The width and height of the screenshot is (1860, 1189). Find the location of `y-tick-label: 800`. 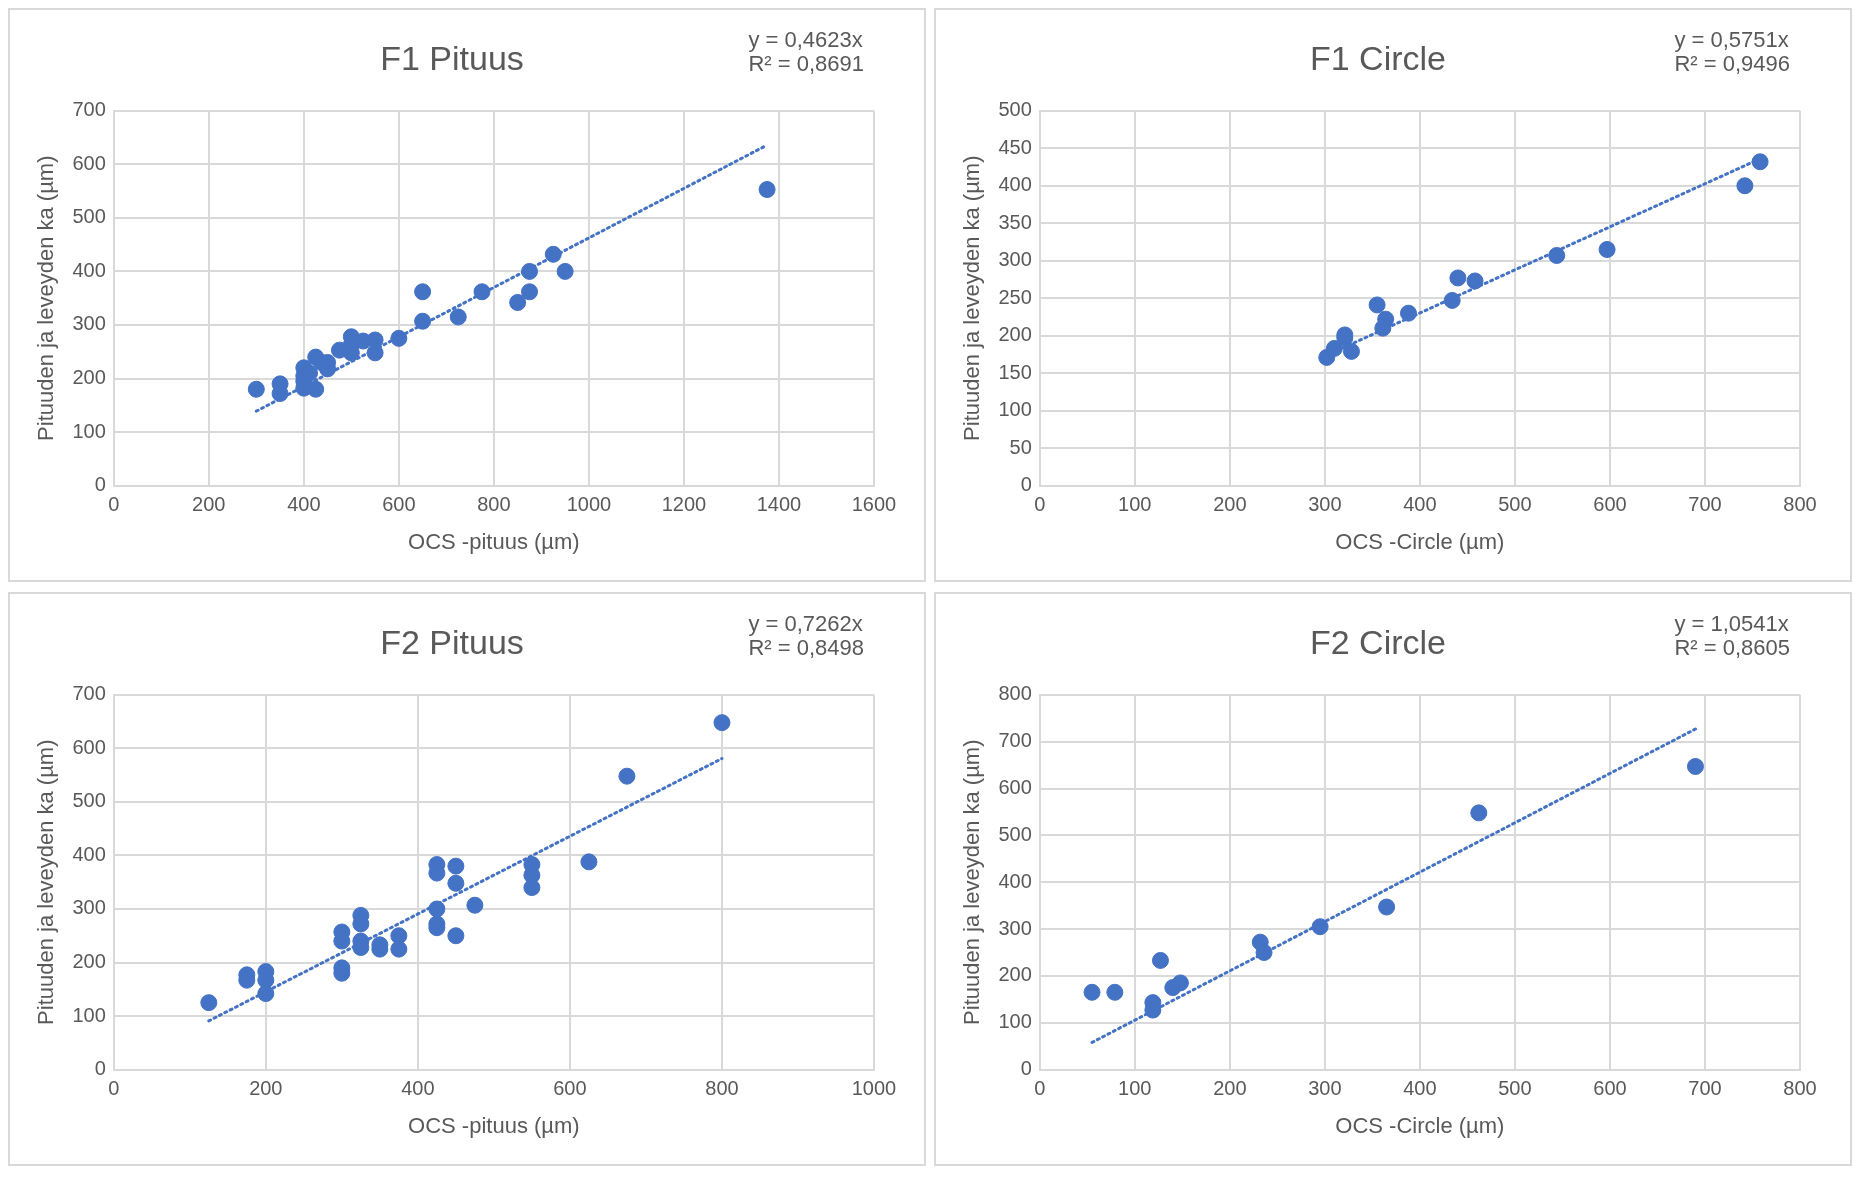

y-tick-label: 800 is located at coordinates (1015, 693).